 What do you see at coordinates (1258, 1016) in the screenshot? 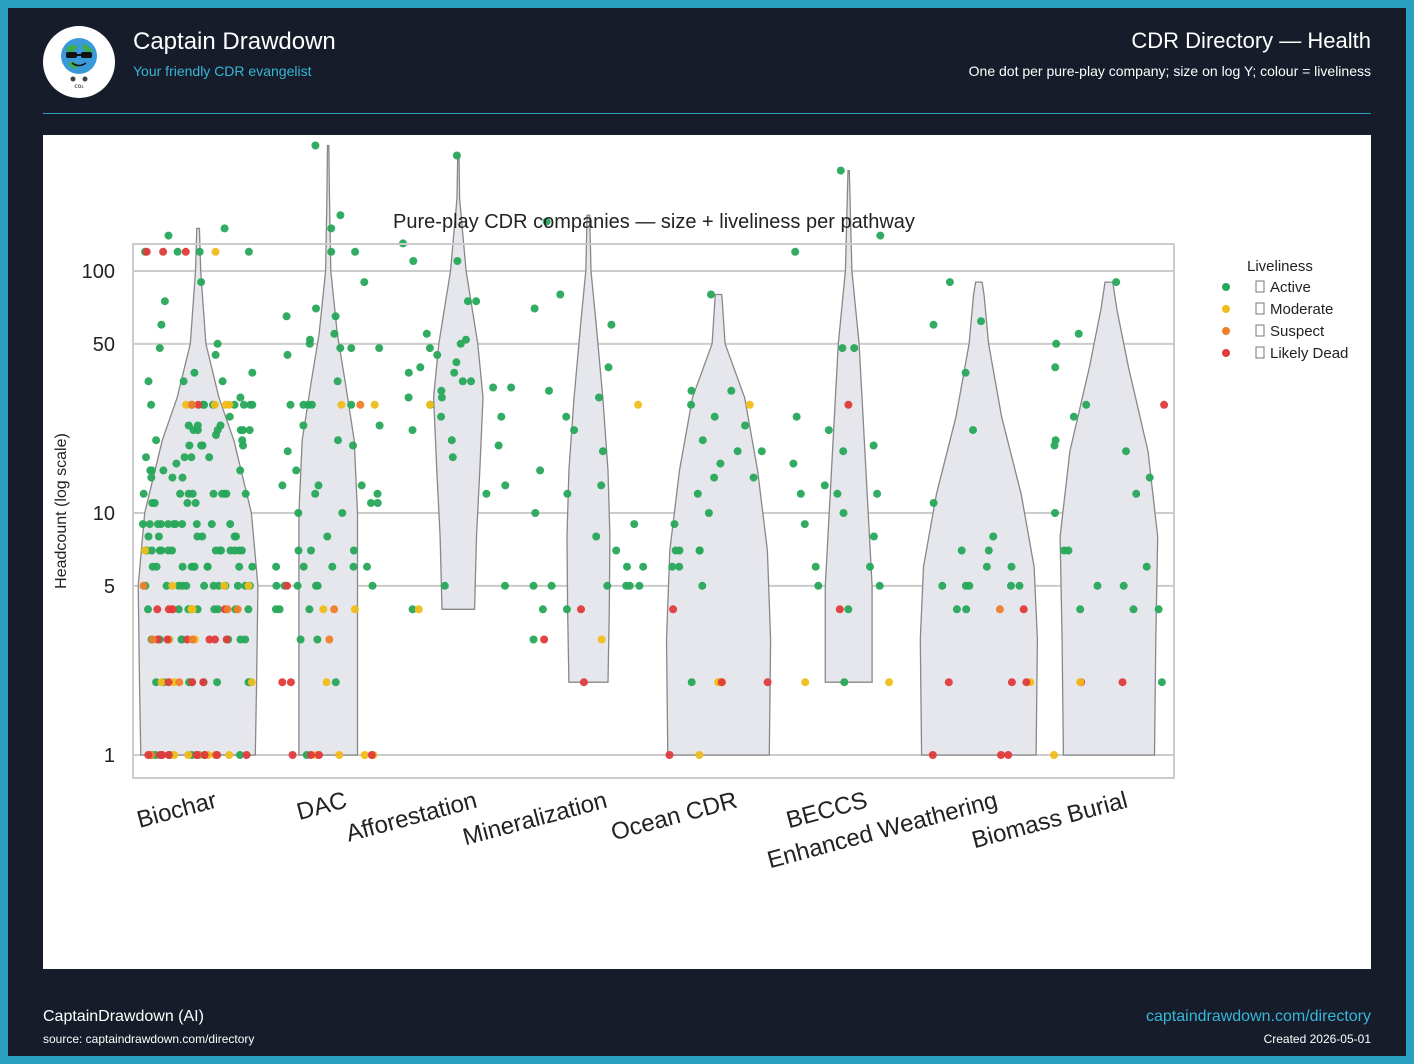
I see `footer-link: captaindrawdown.com/directory` at bounding box center [1258, 1016].